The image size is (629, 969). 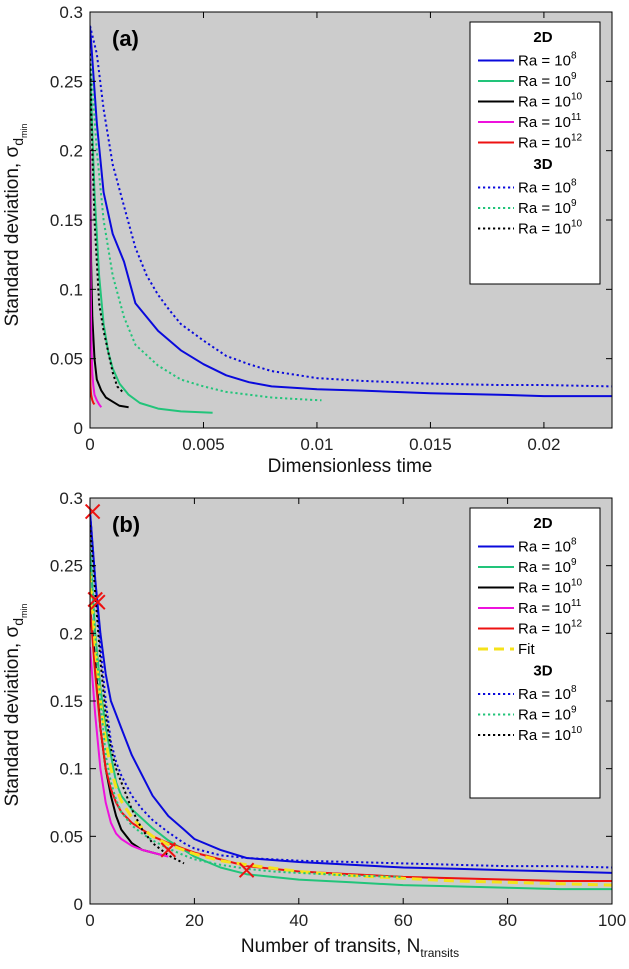 I want to click on panel-b-markers, so click(x=169, y=690).